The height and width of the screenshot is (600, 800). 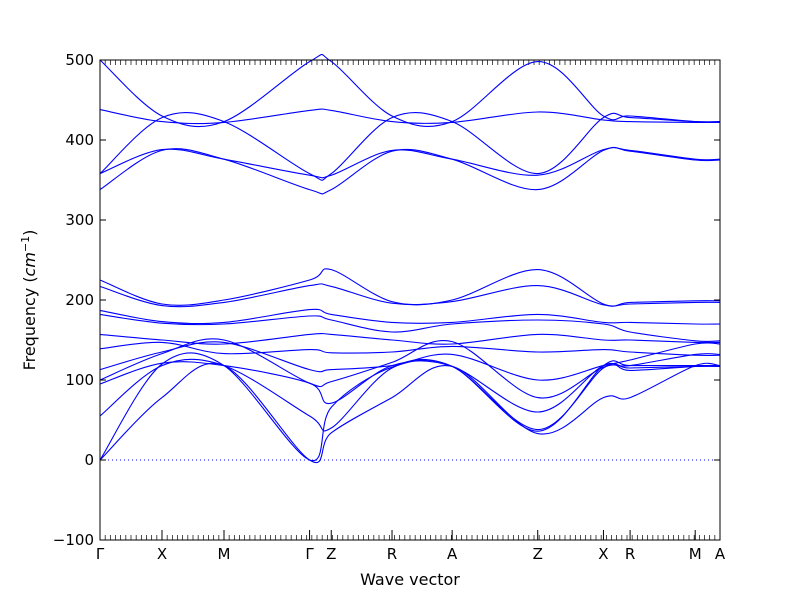 I want to click on y-tick-label: 100, so click(x=79, y=380).